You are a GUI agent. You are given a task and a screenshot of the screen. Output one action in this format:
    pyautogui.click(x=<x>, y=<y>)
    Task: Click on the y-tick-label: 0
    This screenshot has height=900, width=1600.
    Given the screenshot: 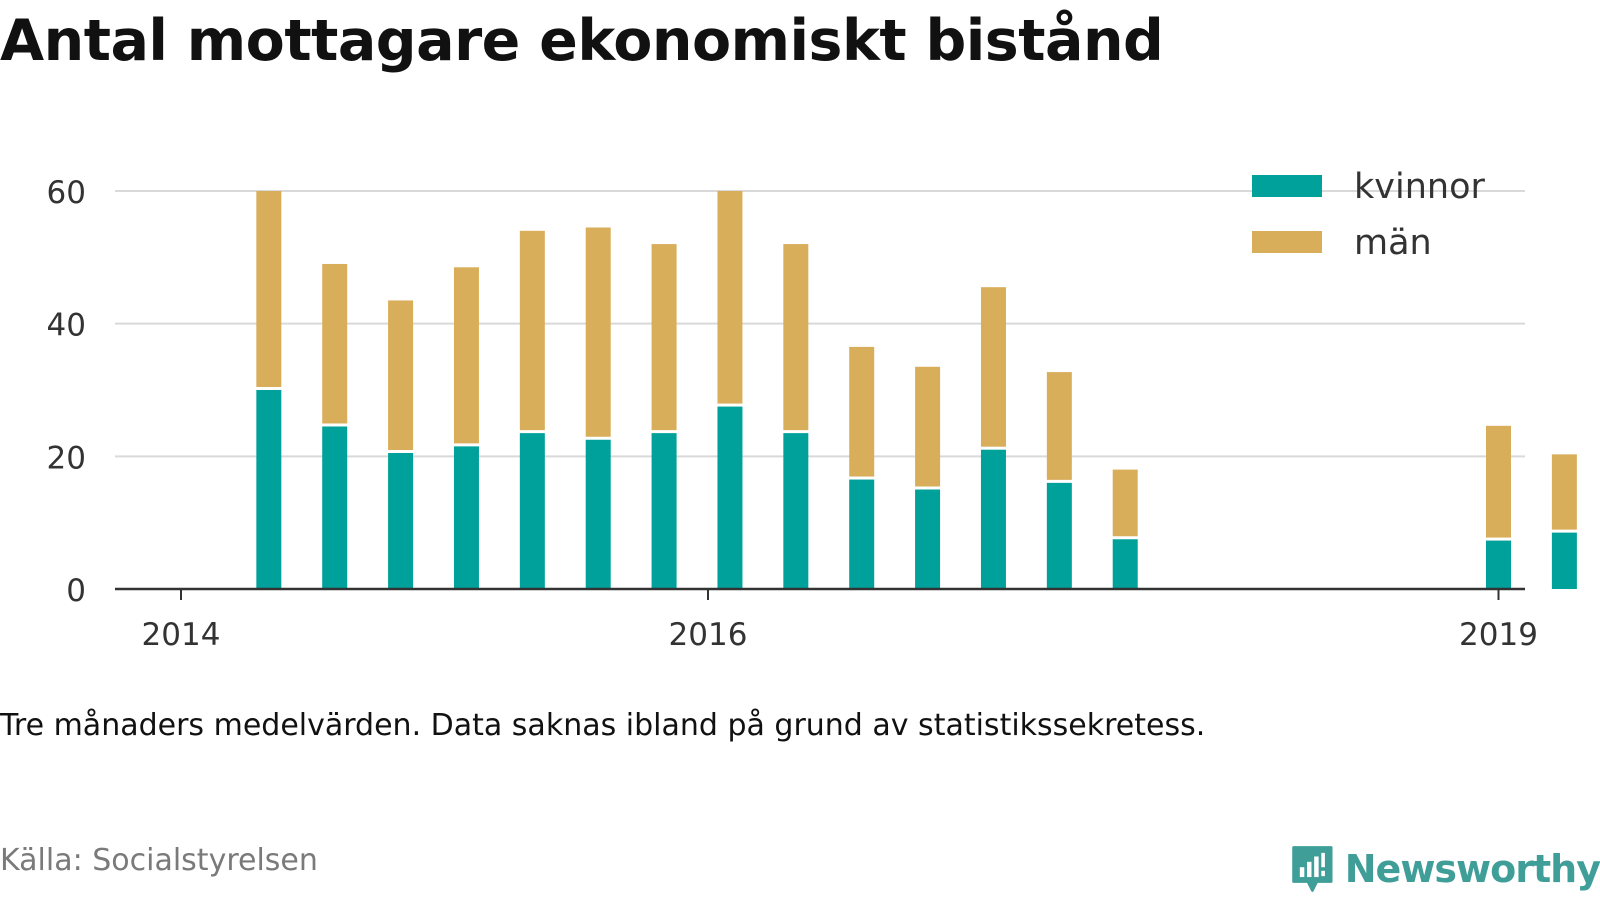 What is the action you would take?
    pyautogui.click(x=76, y=591)
    